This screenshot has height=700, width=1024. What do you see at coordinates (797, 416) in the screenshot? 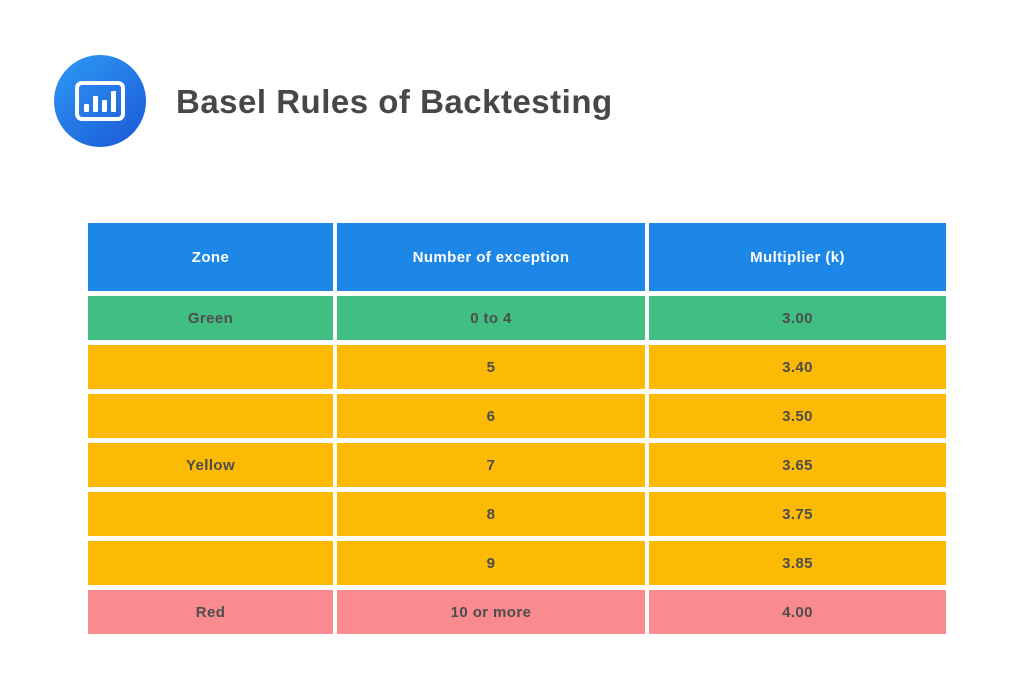
I see `table-cell-multiplier: 3.50` at bounding box center [797, 416].